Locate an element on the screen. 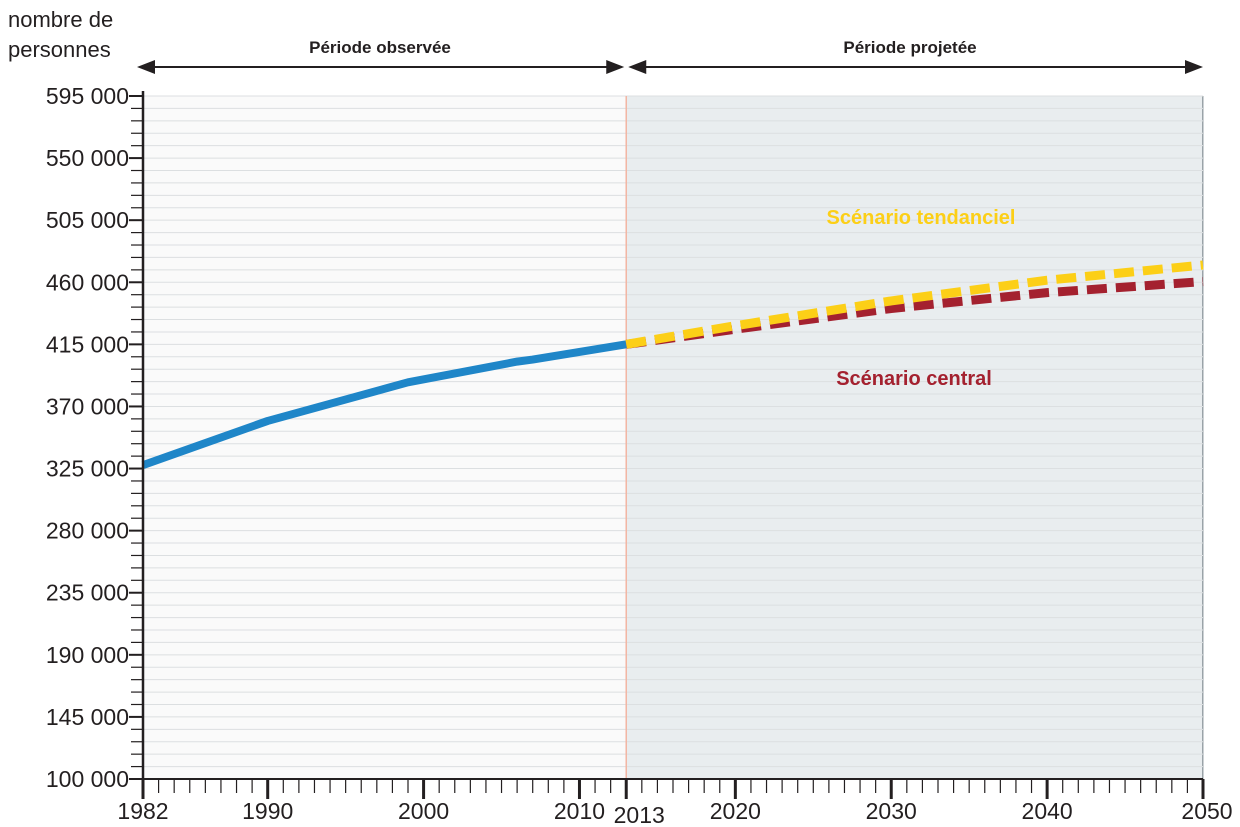  y-tick-label: 145 000 is located at coordinates (87, 717).